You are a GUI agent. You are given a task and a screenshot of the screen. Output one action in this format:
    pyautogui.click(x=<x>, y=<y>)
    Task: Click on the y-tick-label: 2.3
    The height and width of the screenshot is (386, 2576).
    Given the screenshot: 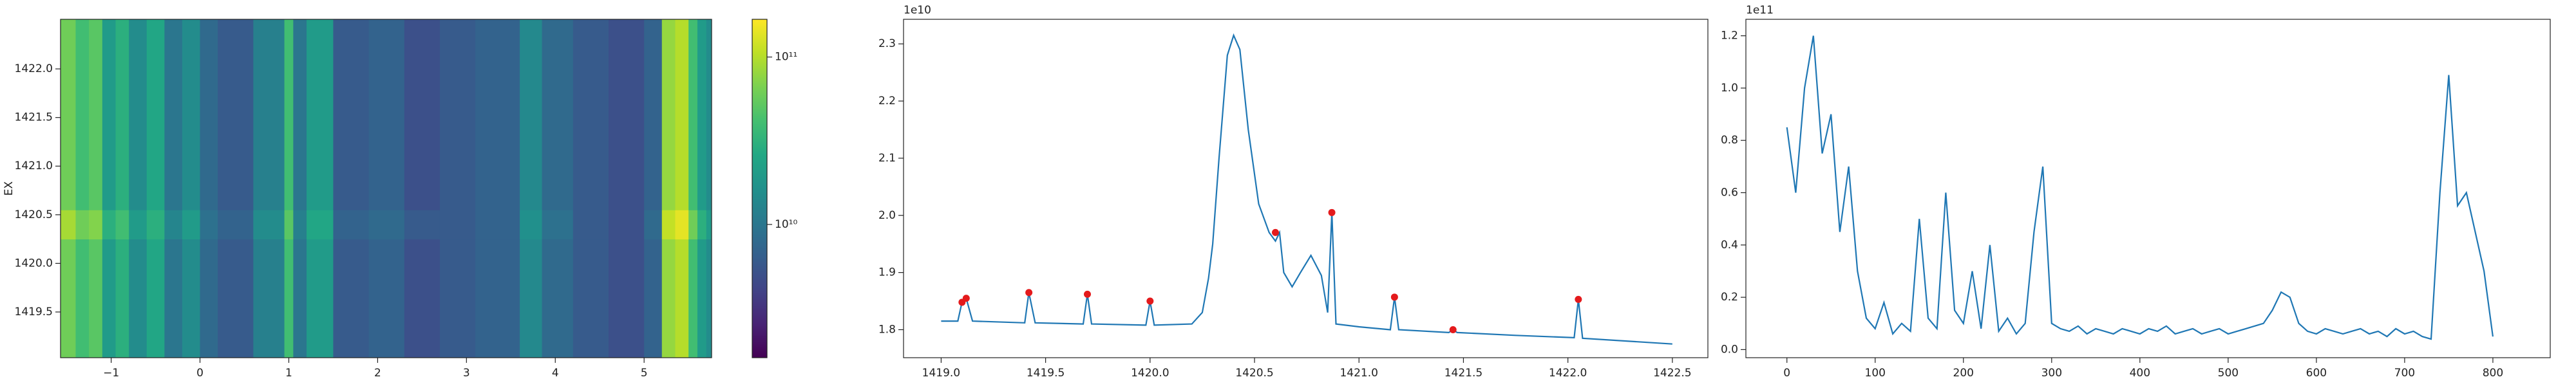 What is the action you would take?
    pyautogui.click(x=887, y=43)
    